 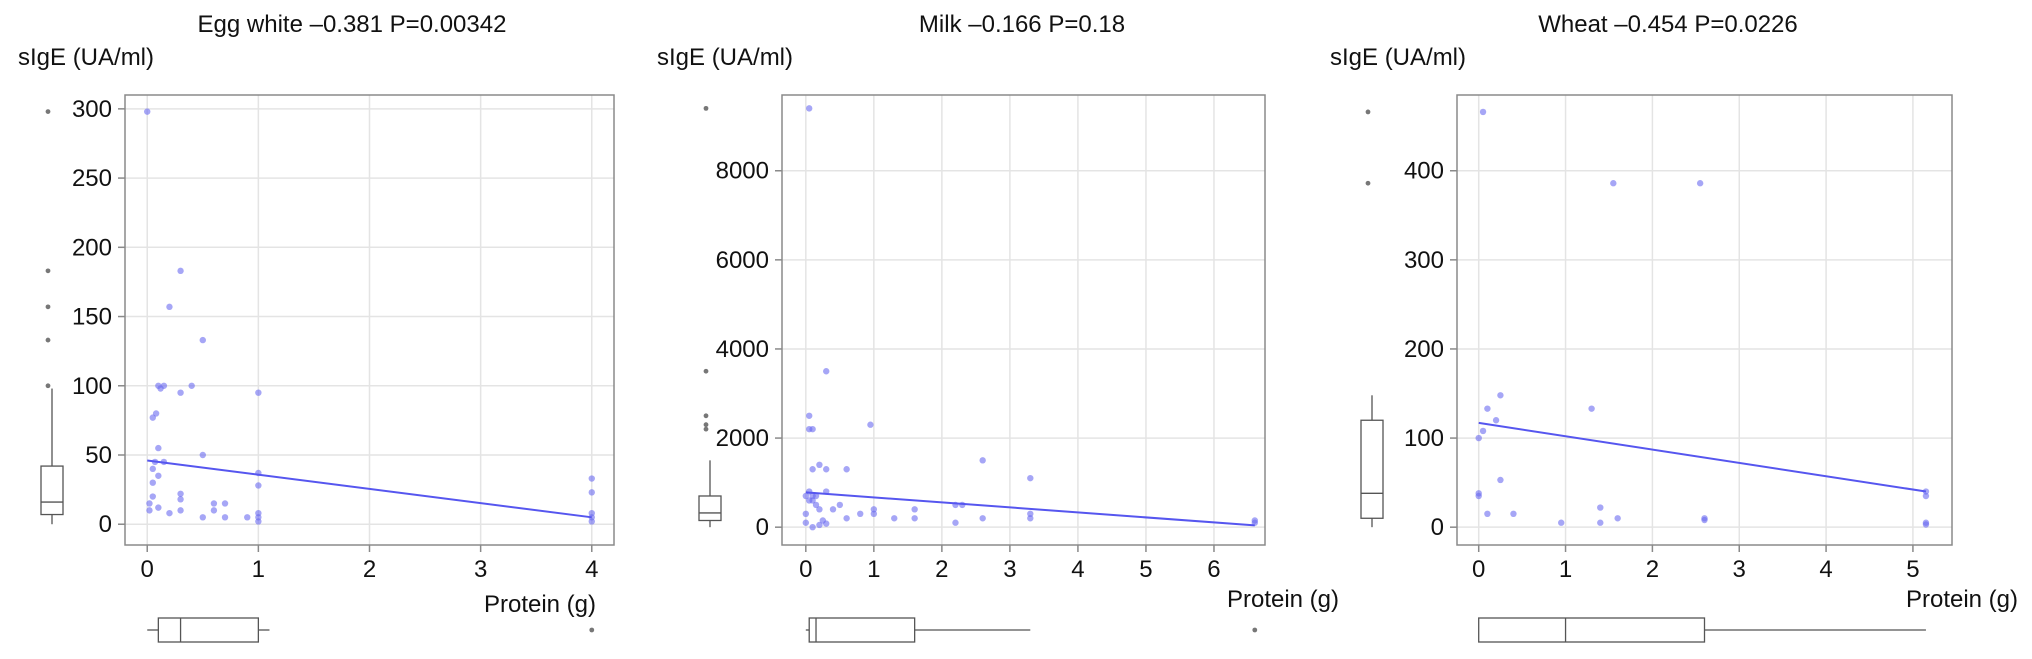 I want to click on chart-title: Egg white –0.381 P=0.00342, so click(x=352, y=24).